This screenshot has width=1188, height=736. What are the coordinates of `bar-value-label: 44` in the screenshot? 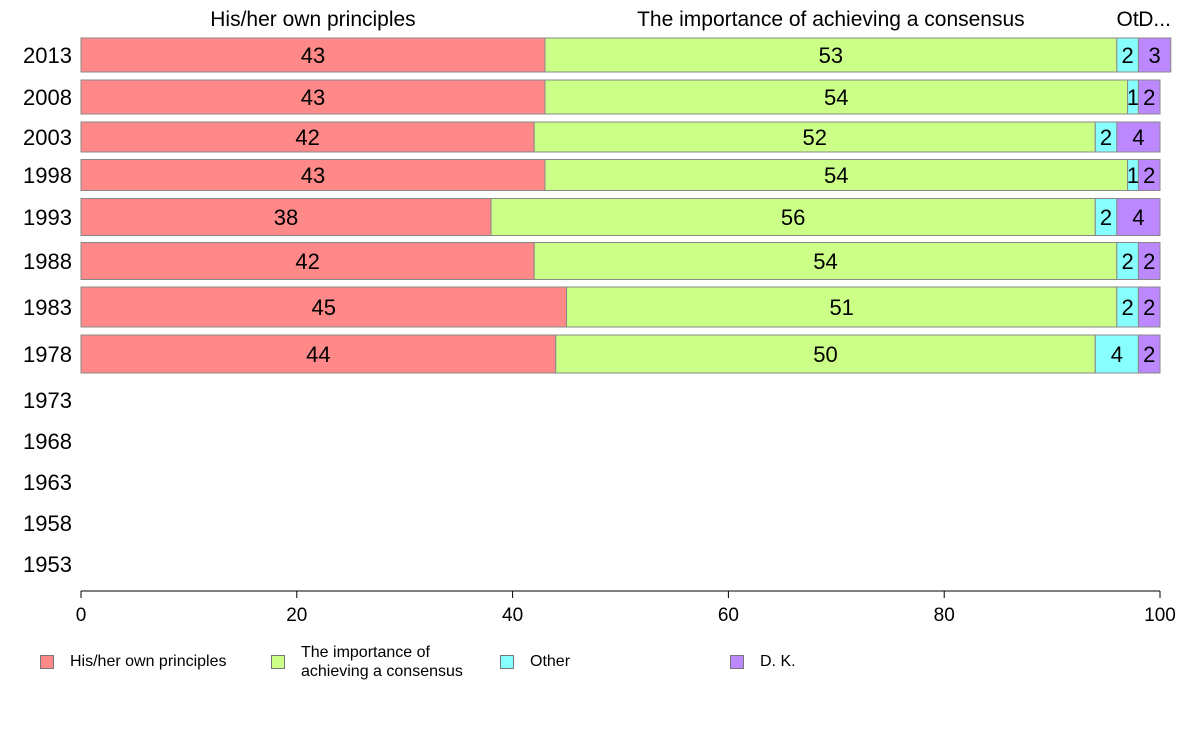 It's located at (318, 354).